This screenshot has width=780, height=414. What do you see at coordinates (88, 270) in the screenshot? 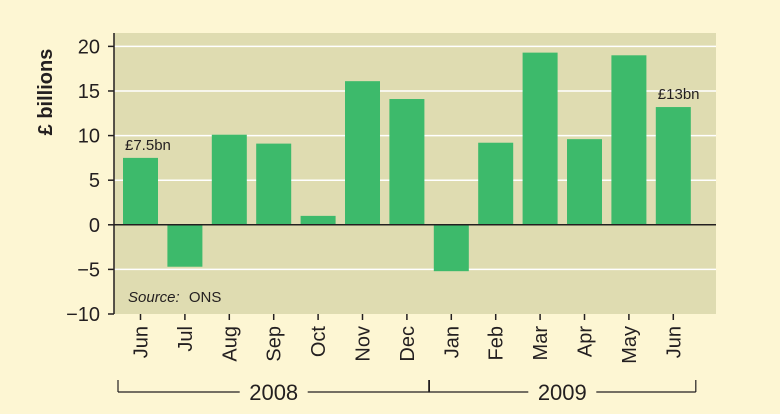
I see `y-tick-label: −5` at bounding box center [88, 270].